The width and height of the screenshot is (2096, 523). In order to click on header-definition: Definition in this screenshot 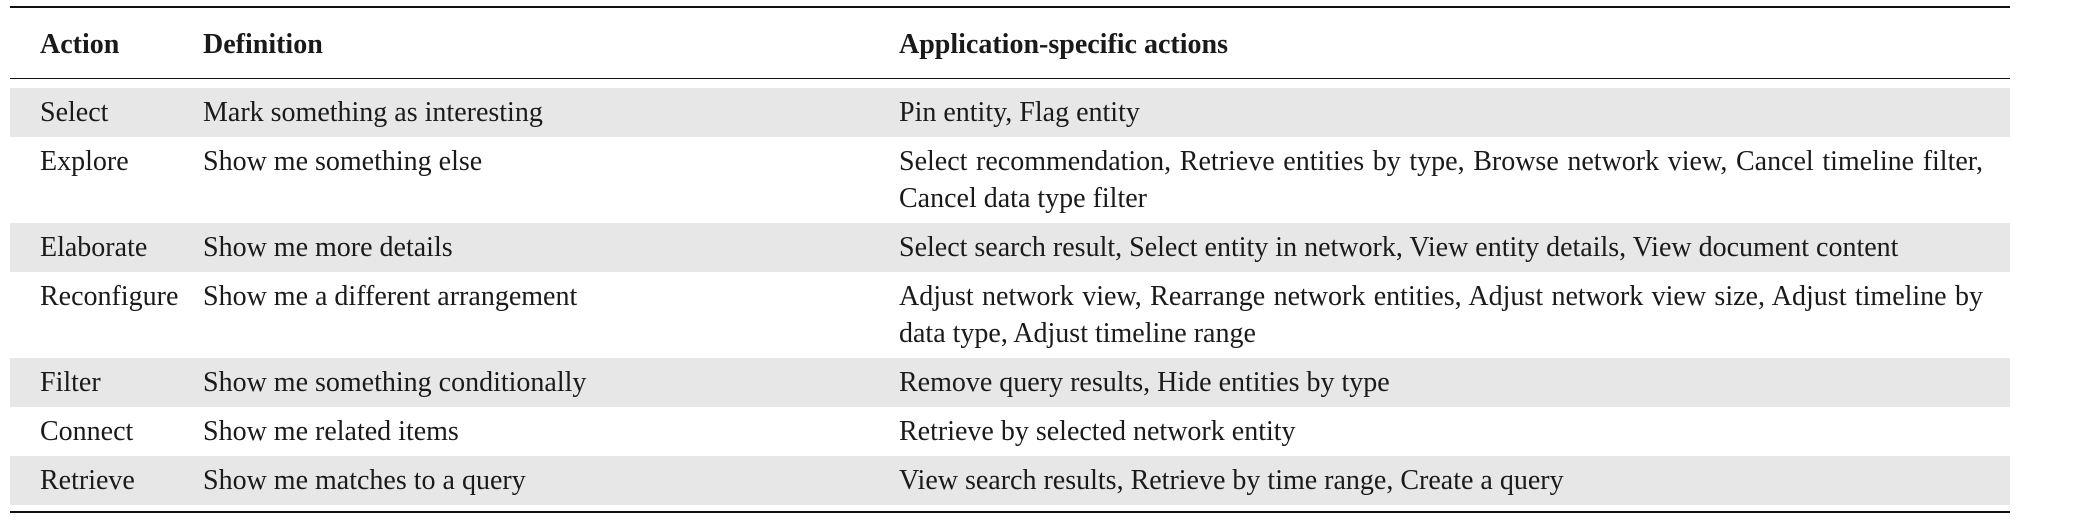, I will do `click(263, 44)`.